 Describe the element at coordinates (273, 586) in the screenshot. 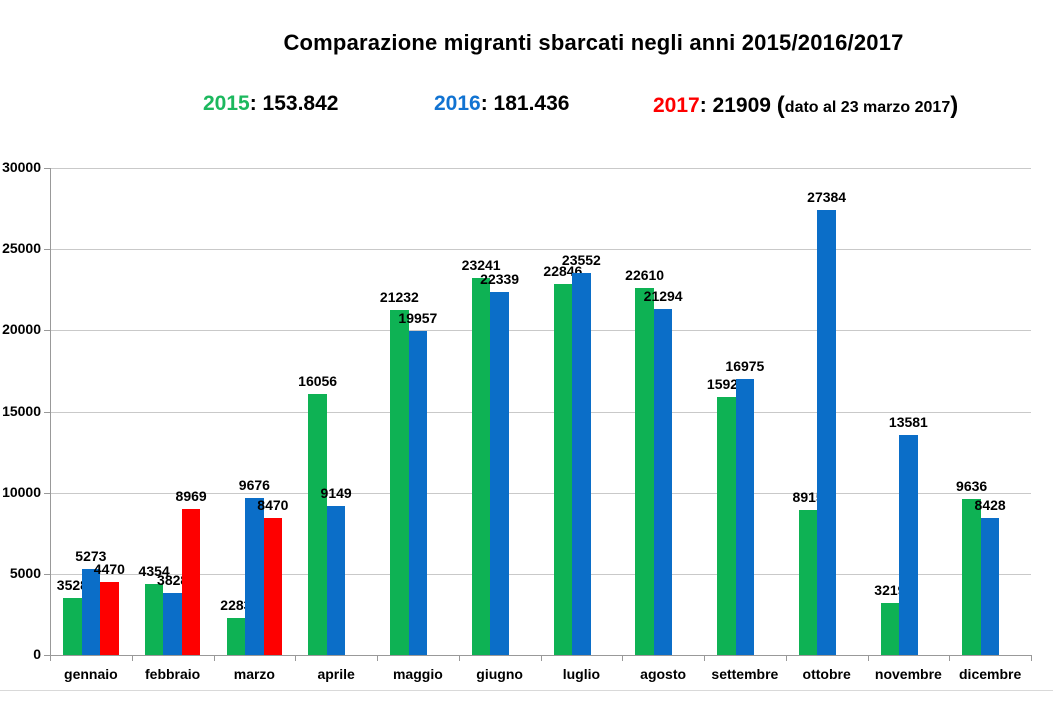

I see `bar-2017-marzo` at that location.